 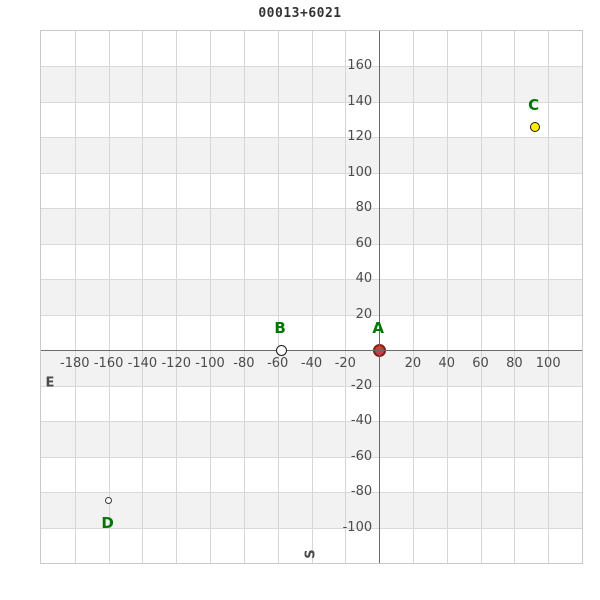 I want to click on x-tick-label: -120, so click(x=176, y=364).